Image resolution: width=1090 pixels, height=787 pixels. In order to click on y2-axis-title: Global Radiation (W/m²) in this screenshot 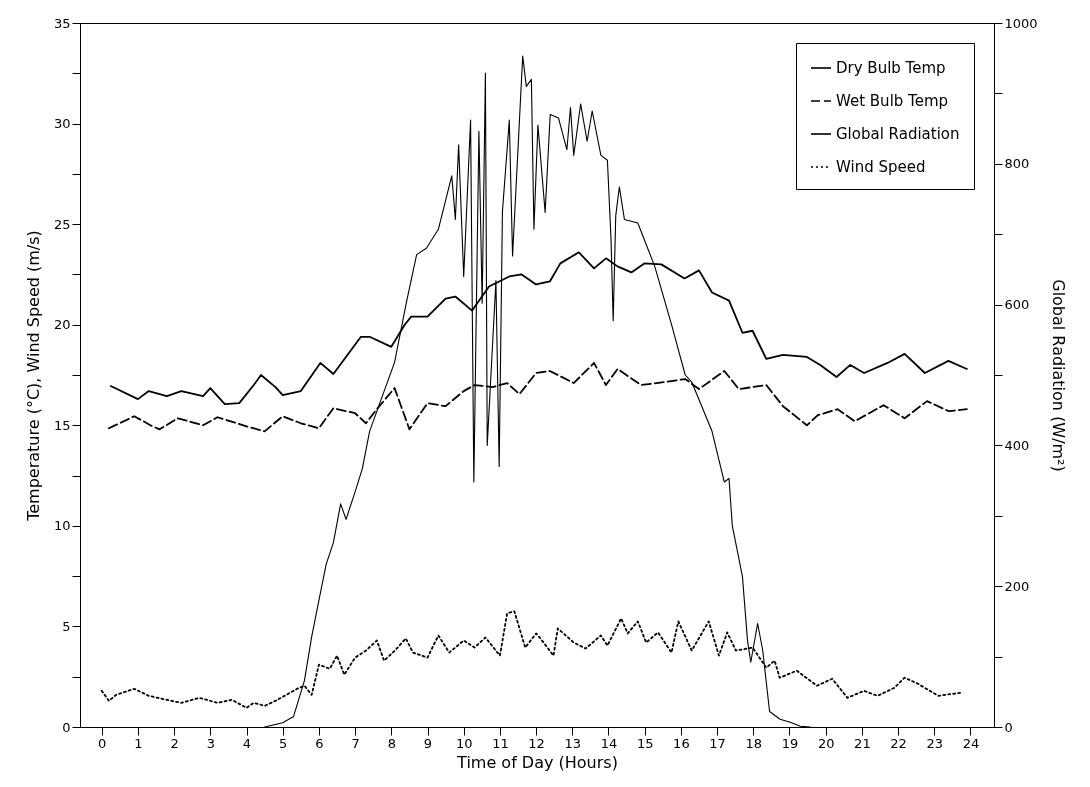, I will do `click(1058, 375)`.